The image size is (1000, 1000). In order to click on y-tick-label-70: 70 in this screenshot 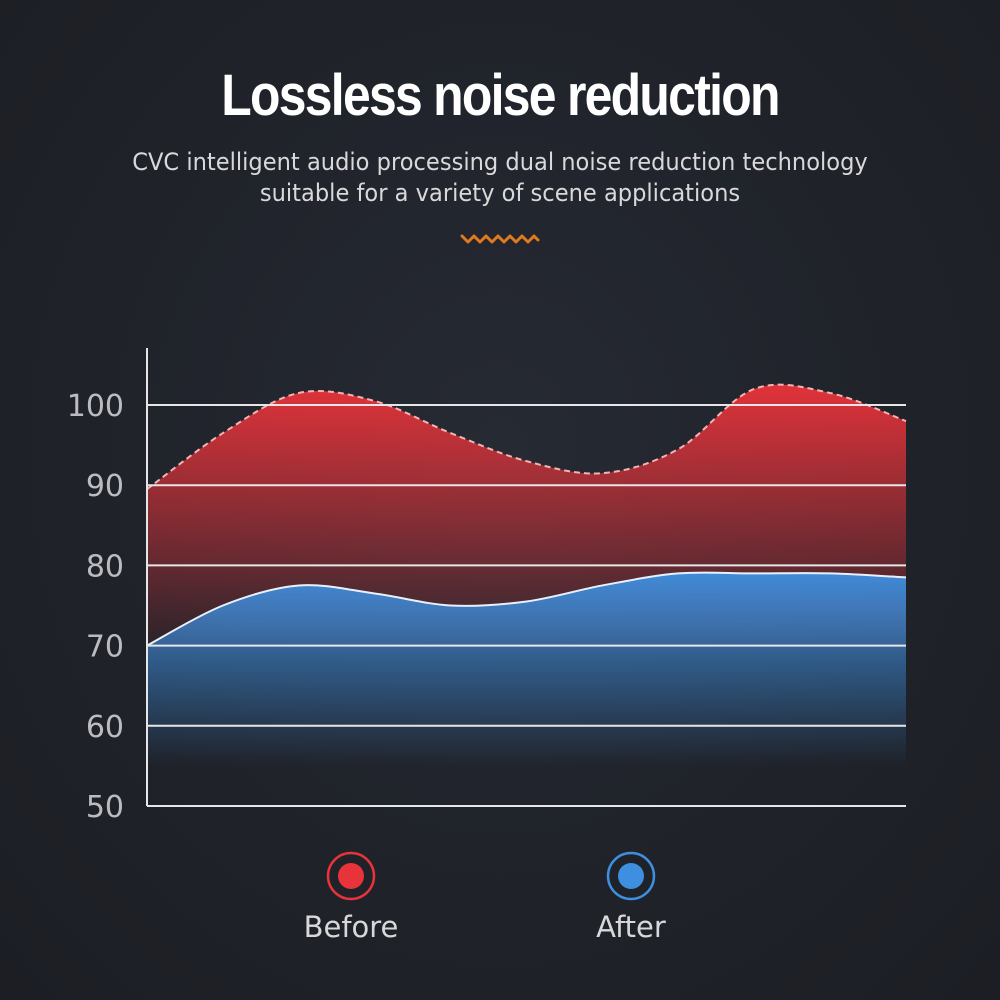, I will do `click(105, 647)`.